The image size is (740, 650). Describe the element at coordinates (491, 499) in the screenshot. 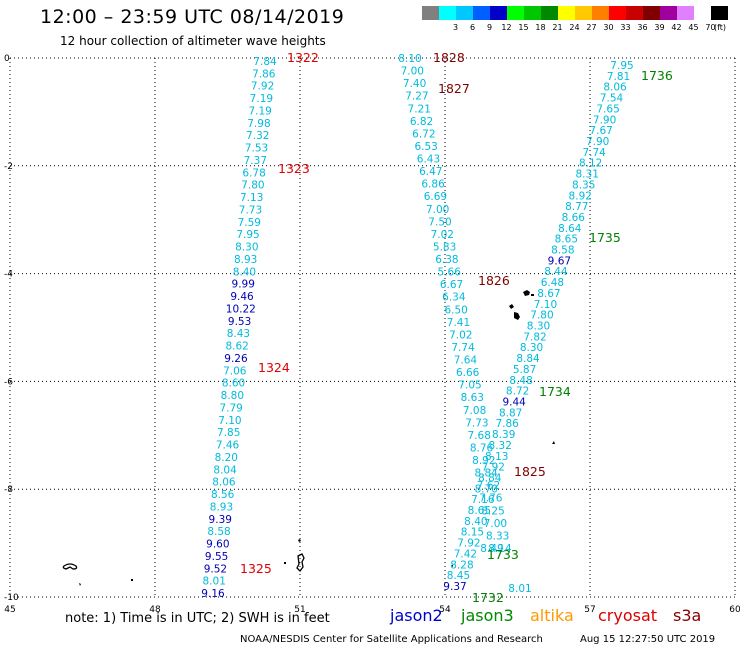

I see `wave-height-value: 7.76` at that location.